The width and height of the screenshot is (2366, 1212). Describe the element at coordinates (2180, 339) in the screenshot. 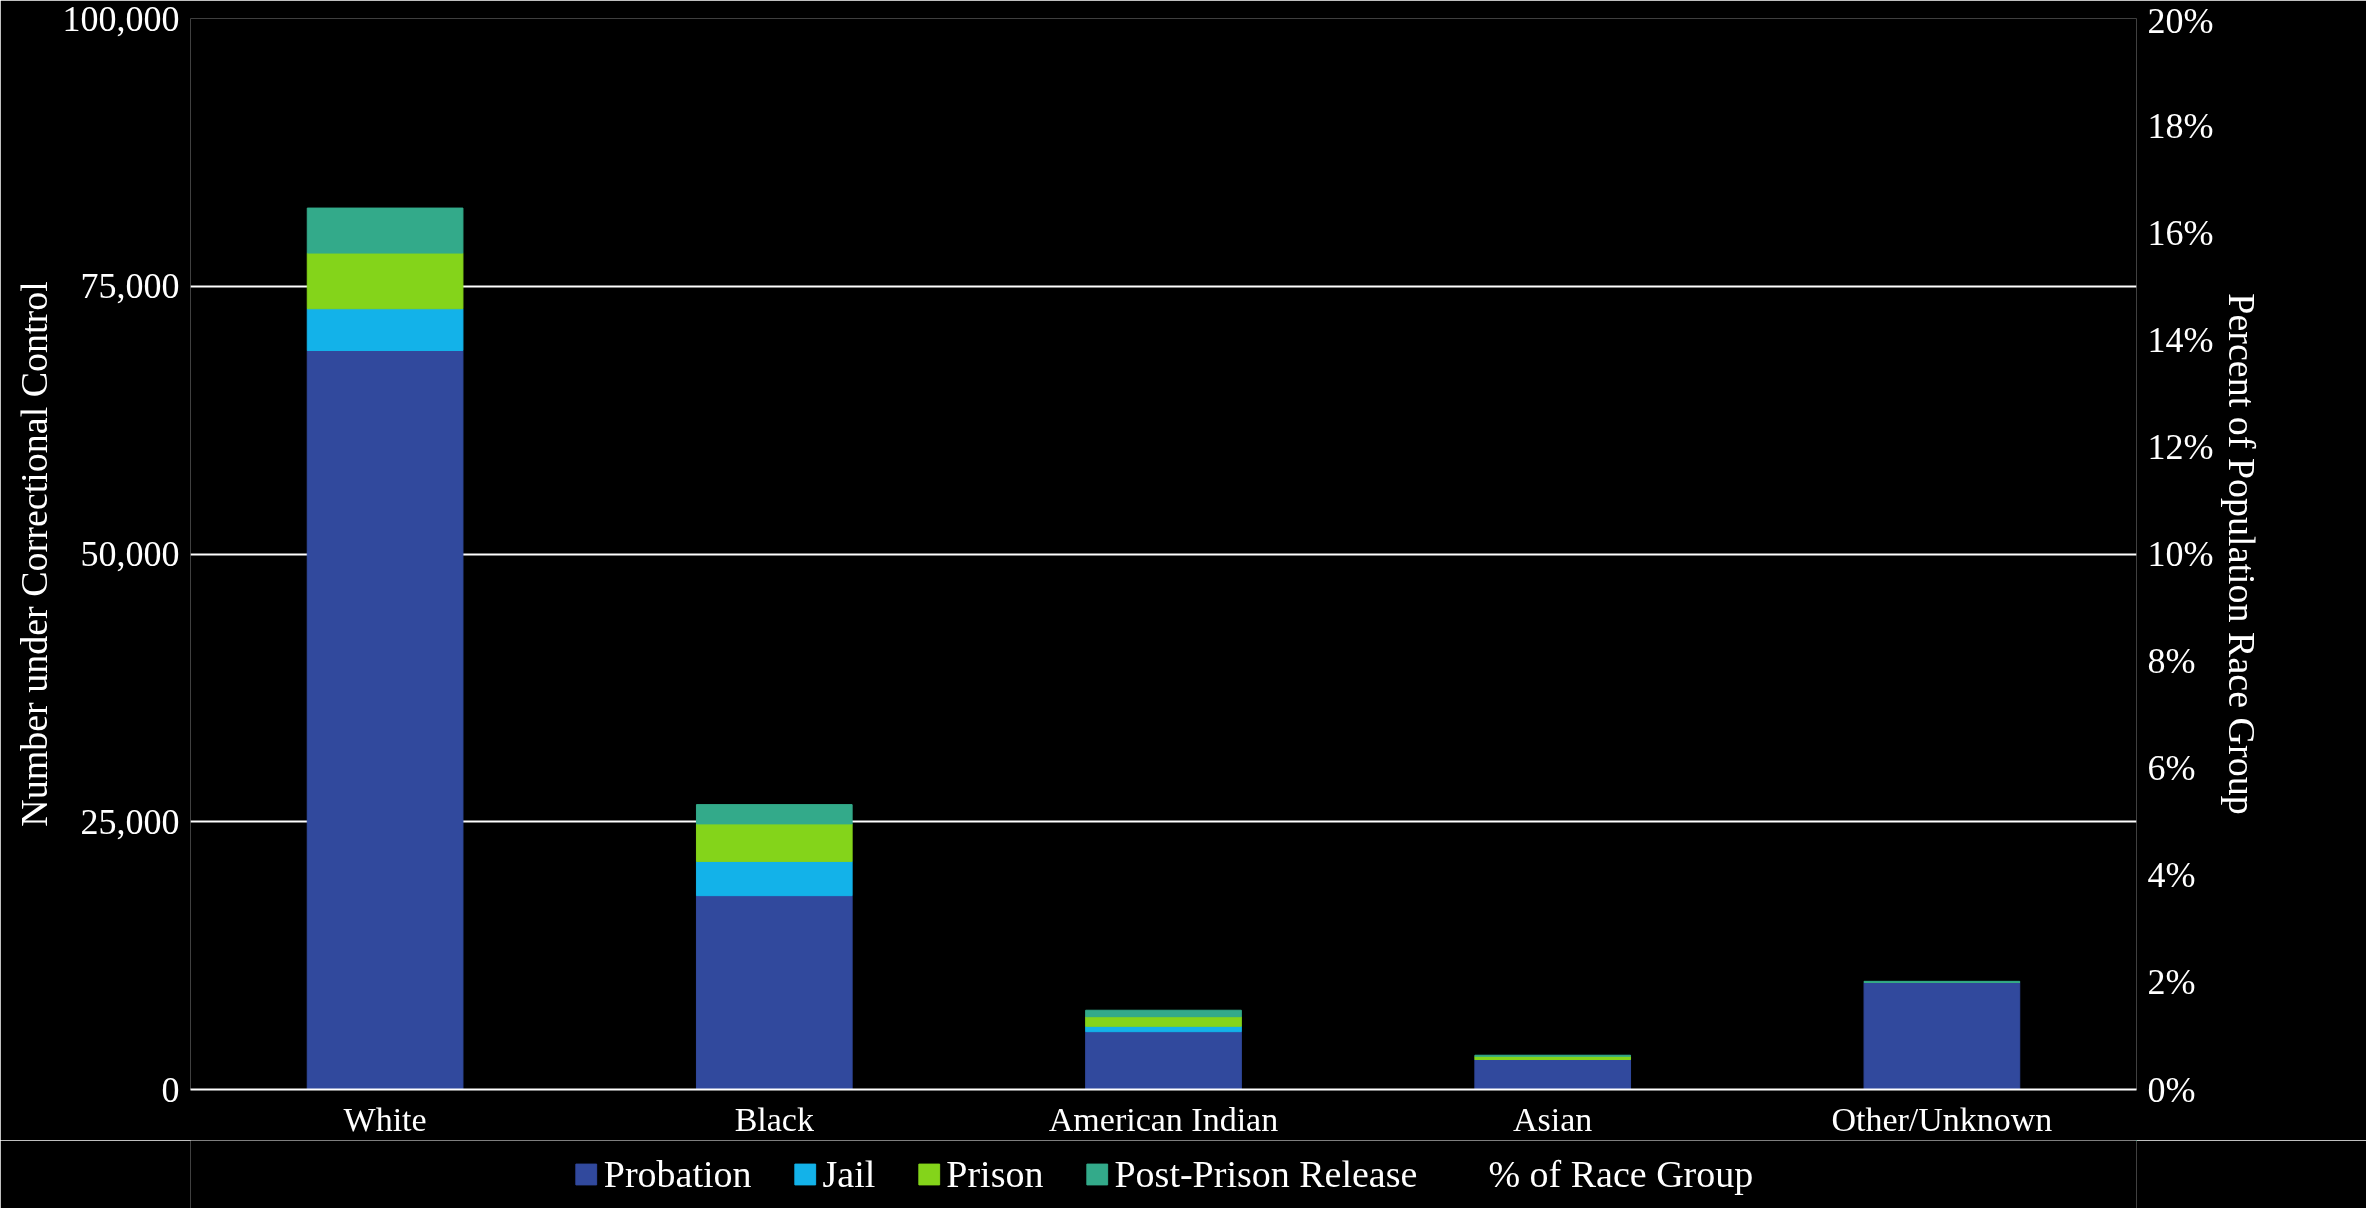

I see `y2-tick-label: 14%` at that location.